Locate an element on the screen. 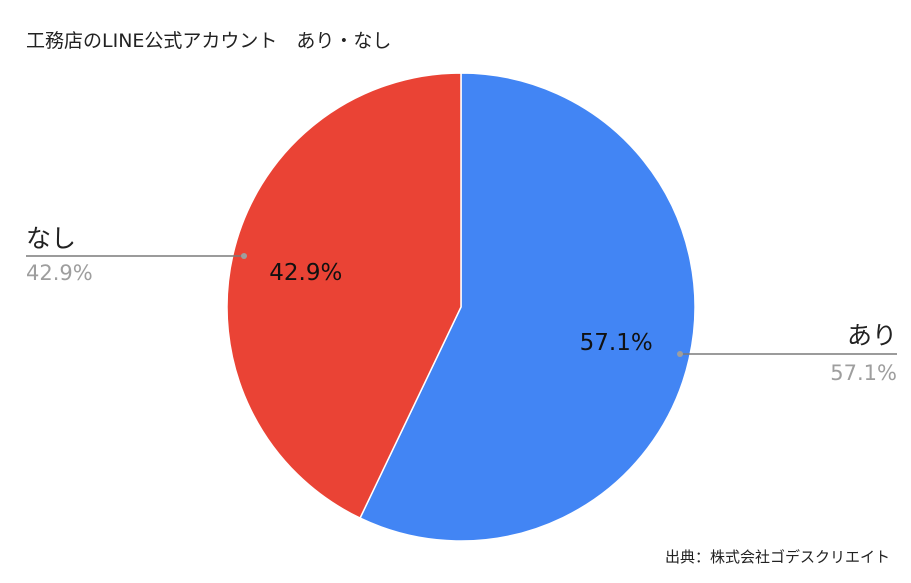  chart-title: 工務店のLINE公式アカウント あり・なし is located at coordinates (208, 41).